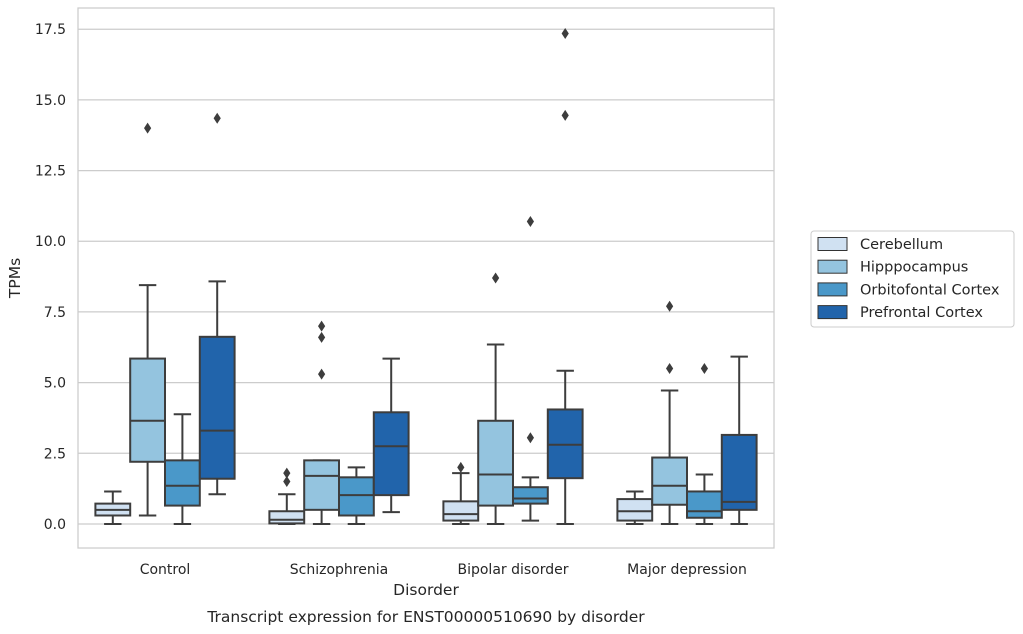 The width and height of the screenshot is (1023, 634). Describe the element at coordinates (50, 101) in the screenshot. I see `y-tick-label: 15.0` at that location.